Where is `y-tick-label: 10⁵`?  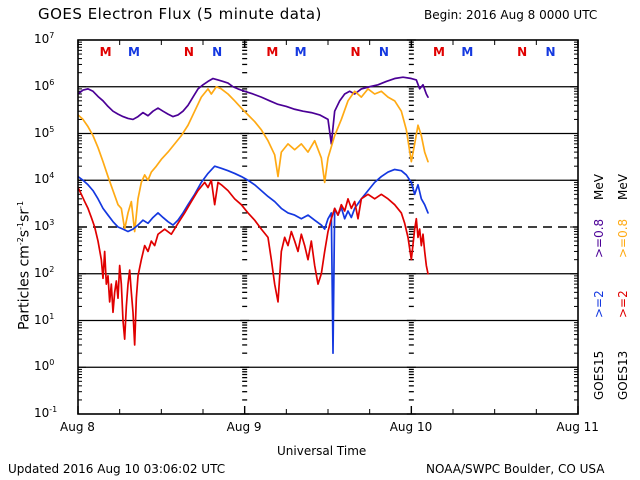
y-tick-label: 10⁵ is located at coordinates (44, 132).